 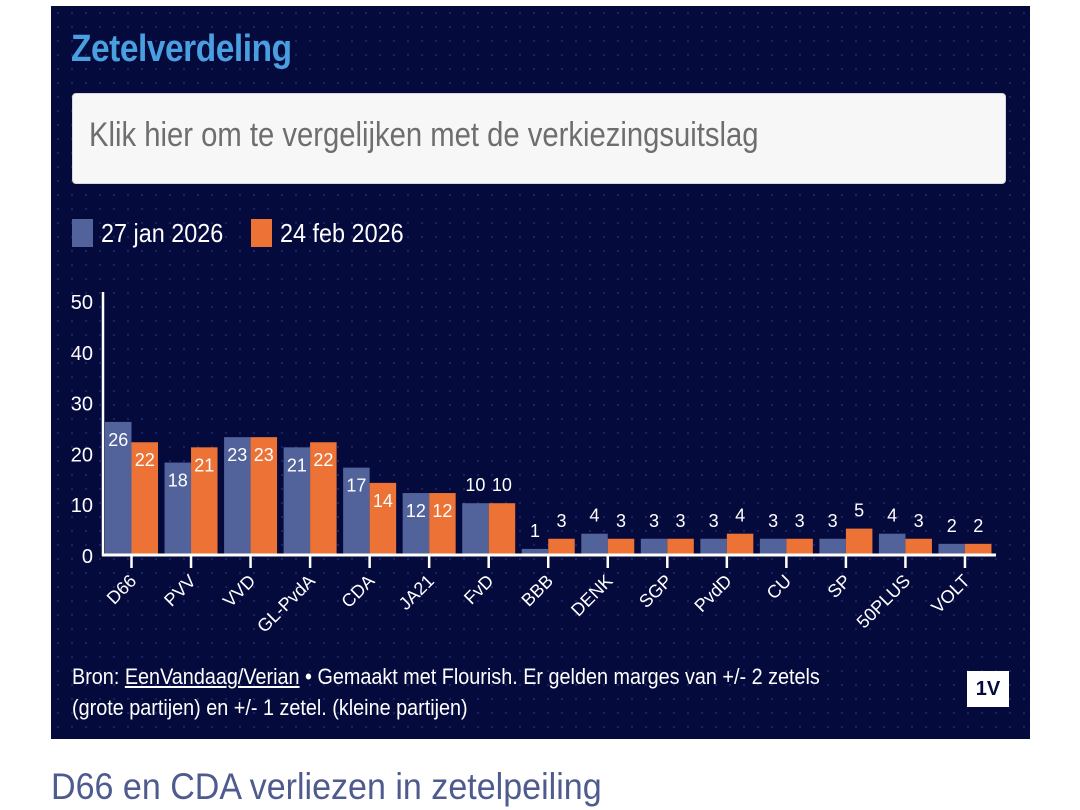 What do you see at coordinates (180, 591) in the screenshot?
I see `x-tick-label: PVV` at bounding box center [180, 591].